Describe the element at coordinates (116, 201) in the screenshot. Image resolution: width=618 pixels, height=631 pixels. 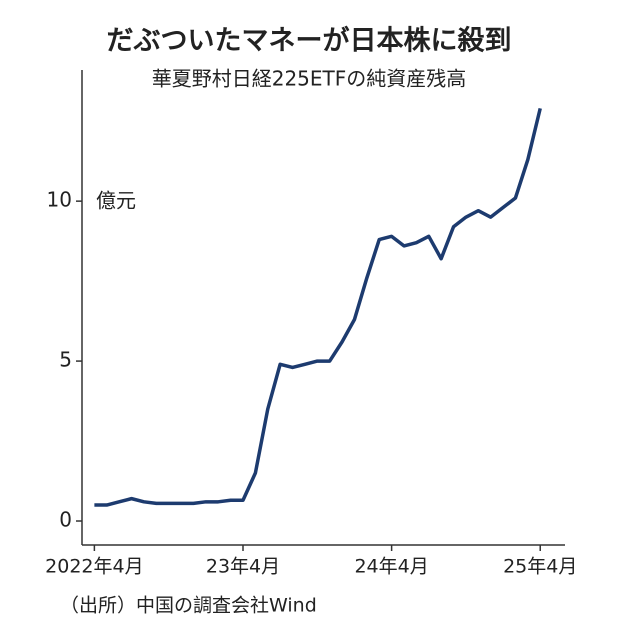
I see `y-unit: 億元` at that location.